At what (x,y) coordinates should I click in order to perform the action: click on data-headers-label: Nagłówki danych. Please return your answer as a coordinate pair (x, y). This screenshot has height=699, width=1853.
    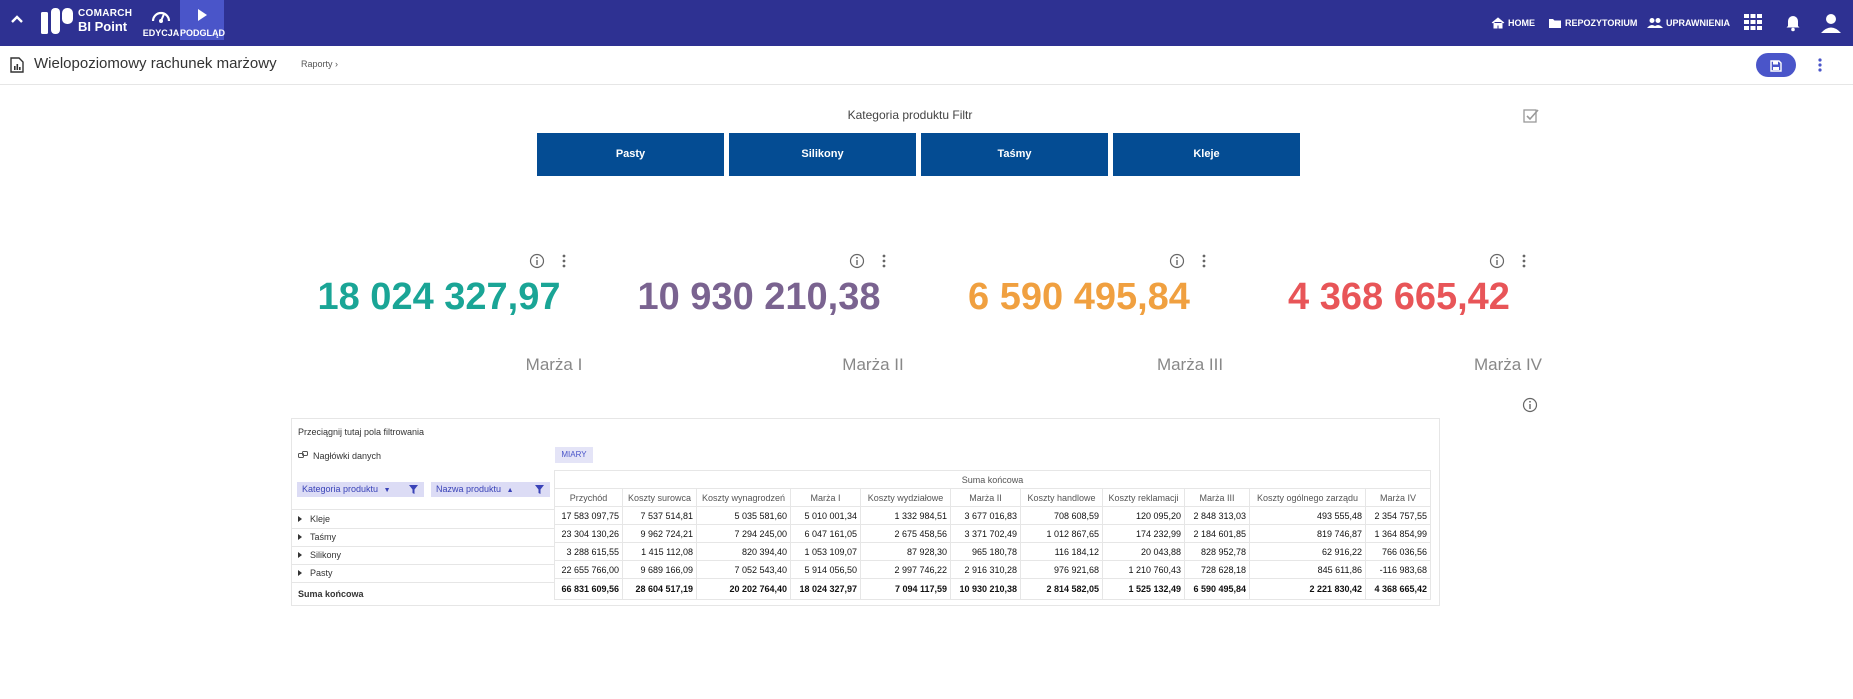
    Looking at the image, I should click on (347, 456).